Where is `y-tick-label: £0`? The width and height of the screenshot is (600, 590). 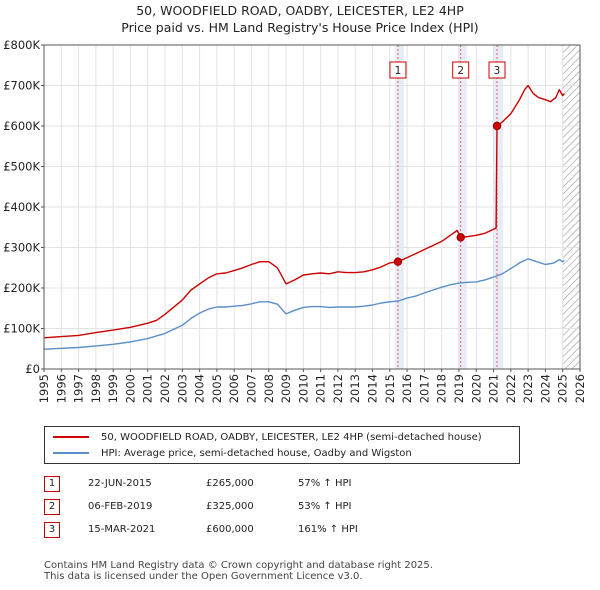 y-tick-label: £0 is located at coordinates (32, 369).